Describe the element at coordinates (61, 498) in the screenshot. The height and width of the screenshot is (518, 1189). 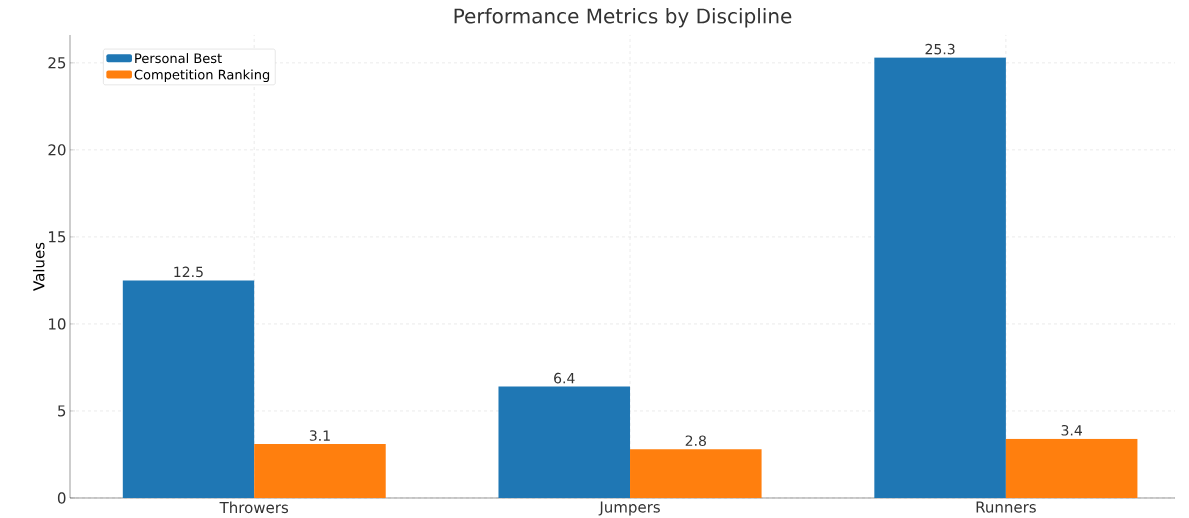
I see `y-tick-label: 0` at that location.